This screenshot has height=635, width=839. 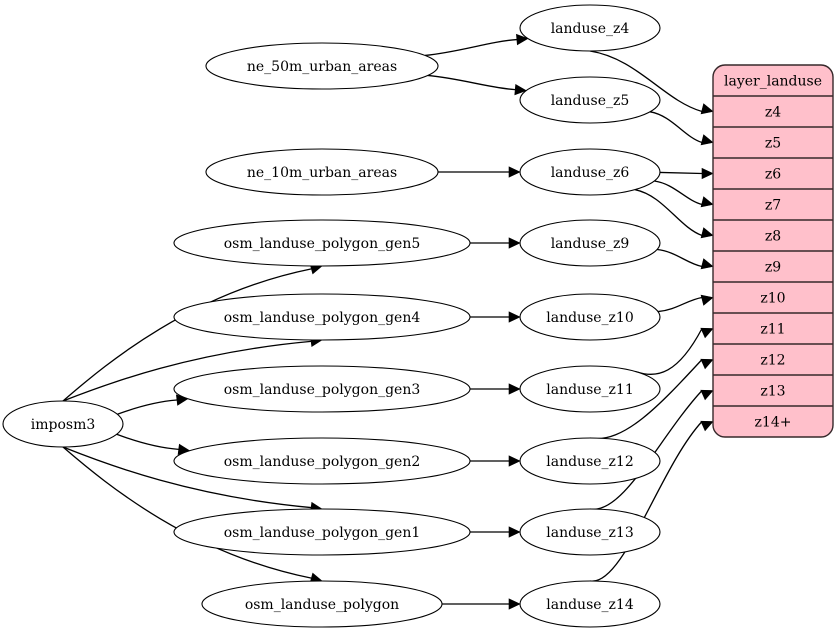 What do you see at coordinates (322, 461) in the screenshot?
I see `node-gen2: osm_landuse_polygon_gen2` at bounding box center [322, 461].